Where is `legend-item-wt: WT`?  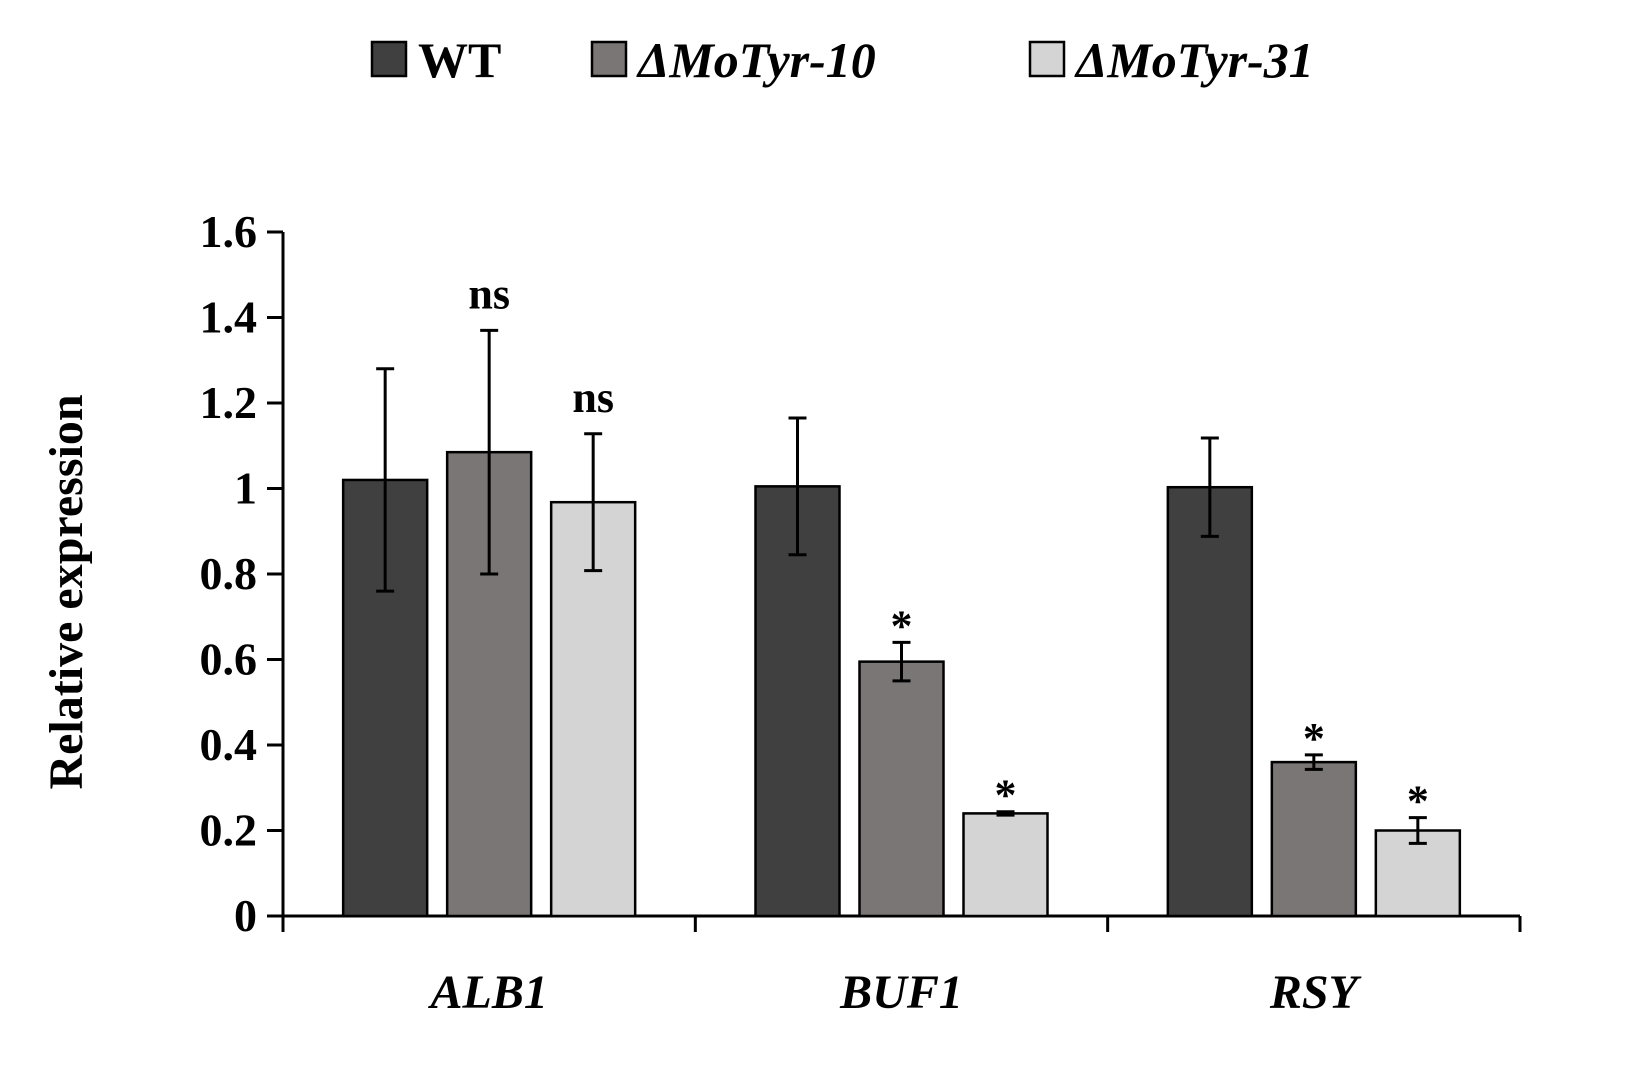 legend-item-wt: WT is located at coordinates (435, 60).